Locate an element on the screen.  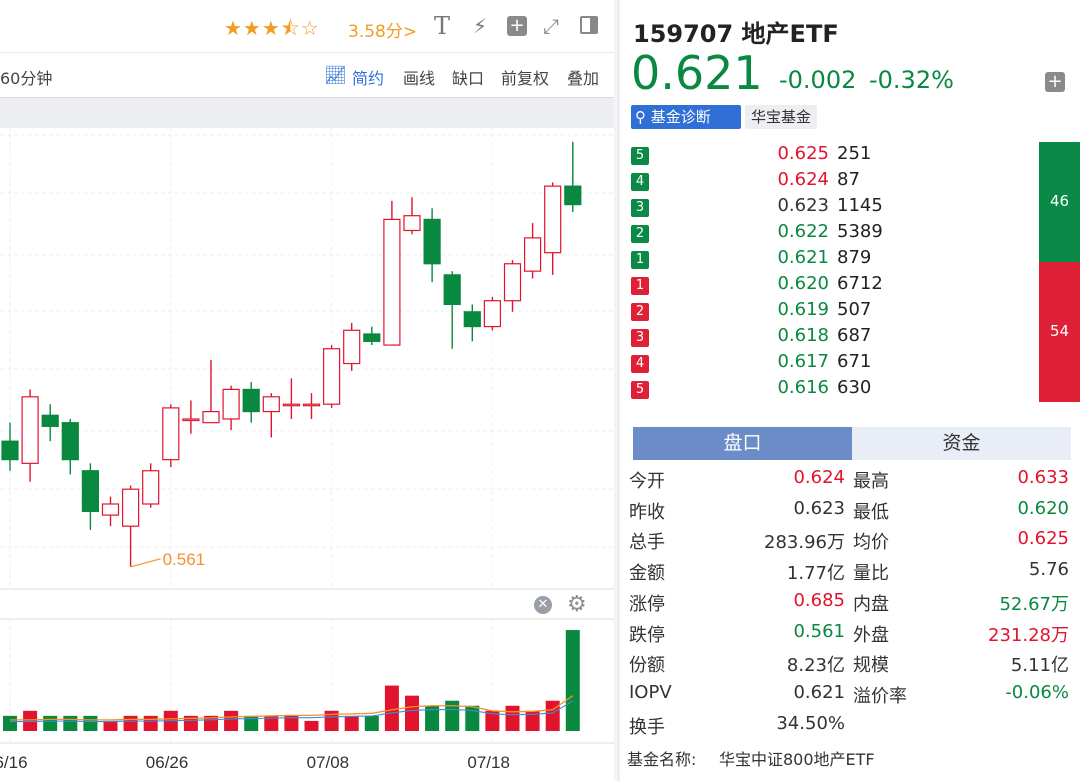
order-price: 0.625 is located at coordinates (803, 153).